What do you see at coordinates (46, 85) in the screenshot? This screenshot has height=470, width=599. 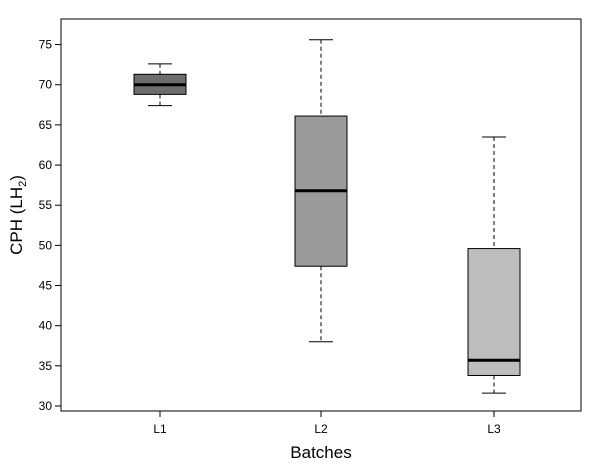 I see `y-tick-label: 70` at bounding box center [46, 85].